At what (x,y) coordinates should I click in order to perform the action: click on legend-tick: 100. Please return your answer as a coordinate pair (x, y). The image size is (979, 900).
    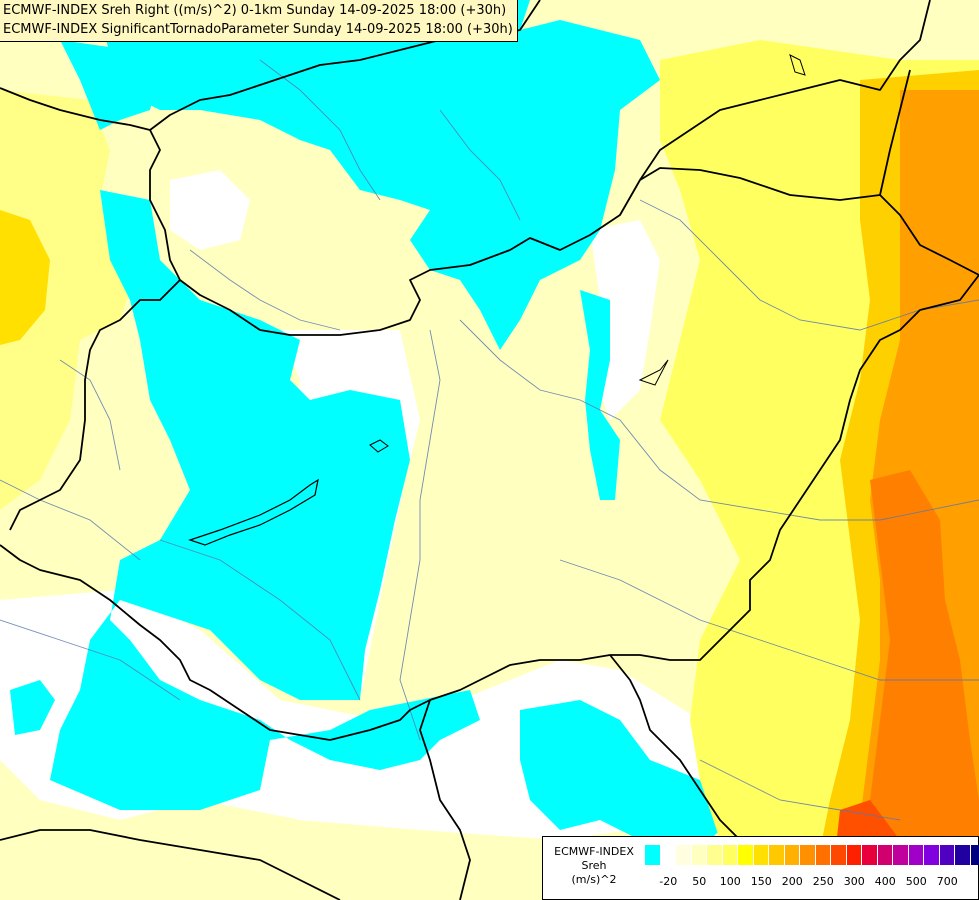
    Looking at the image, I should click on (730, 881).